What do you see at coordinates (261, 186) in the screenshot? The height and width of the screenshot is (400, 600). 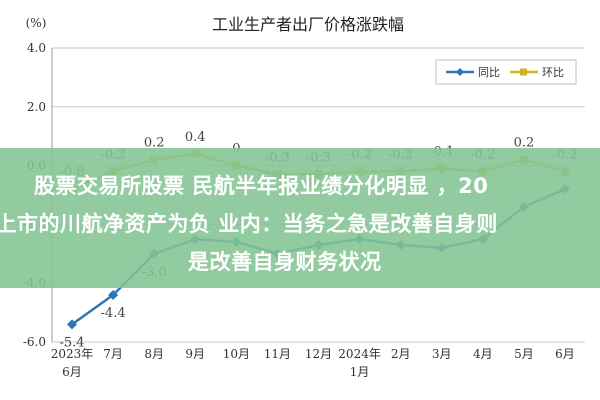 I see `banner-headline-line-1: 股票交易所股票 民航半年报业绩分化明显 ，20` at bounding box center [261, 186].